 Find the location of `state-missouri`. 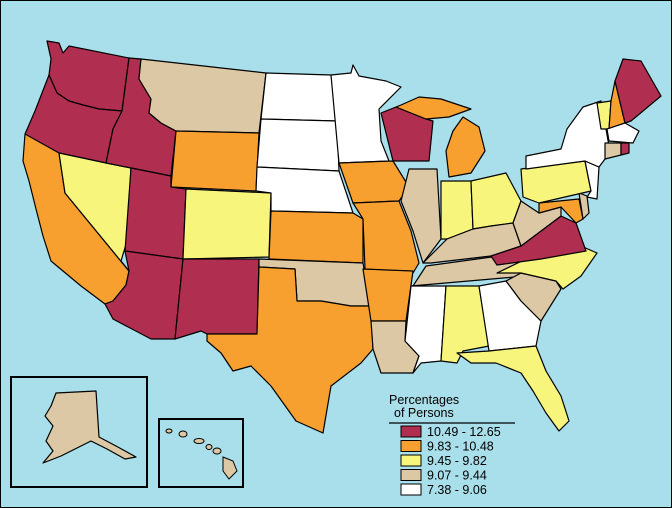

state-missouri is located at coordinates (386, 237).